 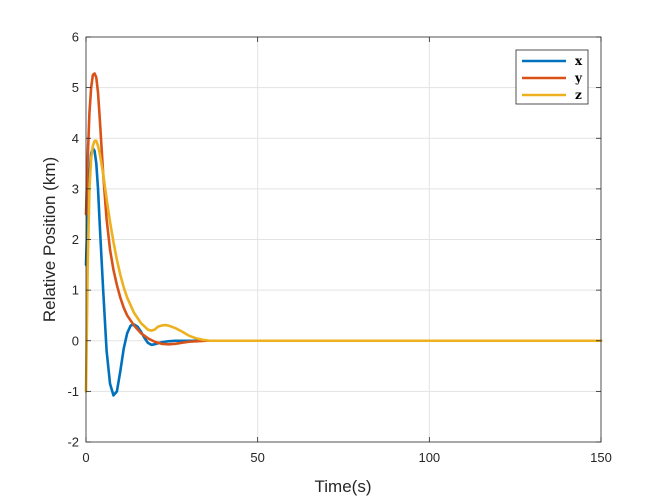 What do you see at coordinates (75, 138) in the screenshot?
I see `y-tick-label: 4` at bounding box center [75, 138].